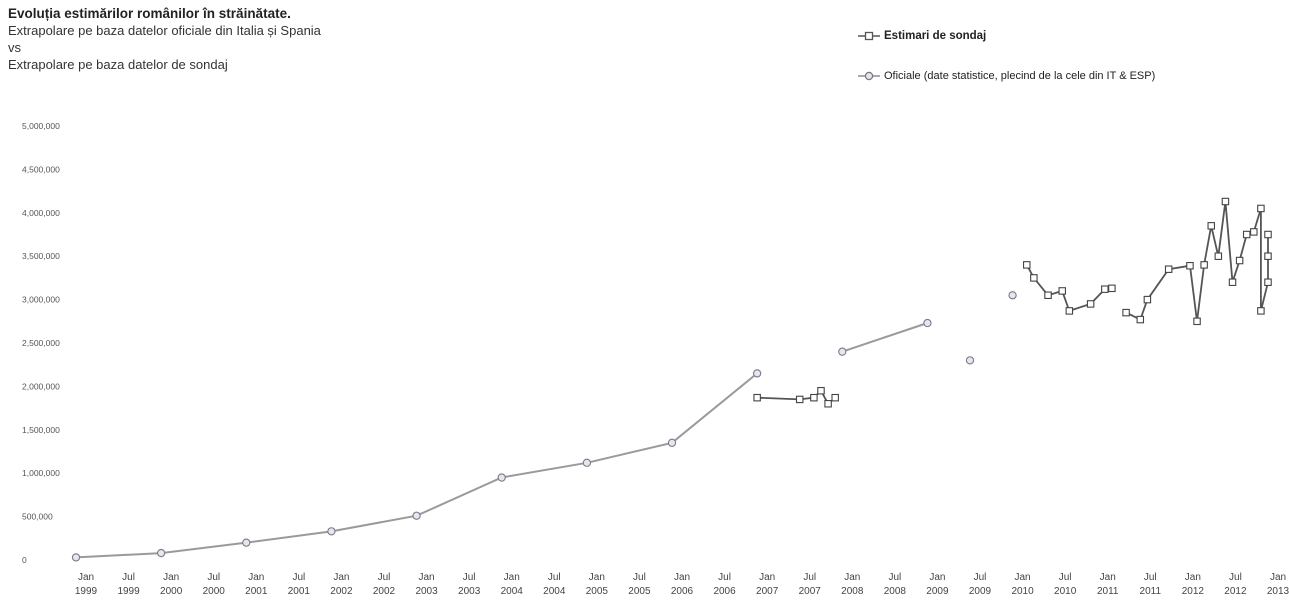  Describe the element at coordinates (118, 64) in the screenshot. I see `chart-subtitle-line-3: Extrapolare pe baza datelor de sondaj` at that location.